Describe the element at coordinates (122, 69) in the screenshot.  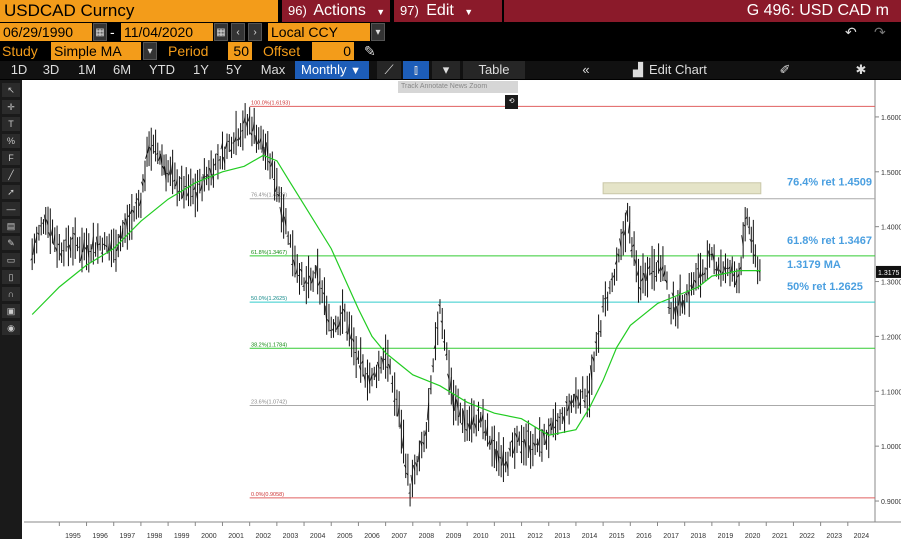
I see `period-button-6m: 6M` at that location.